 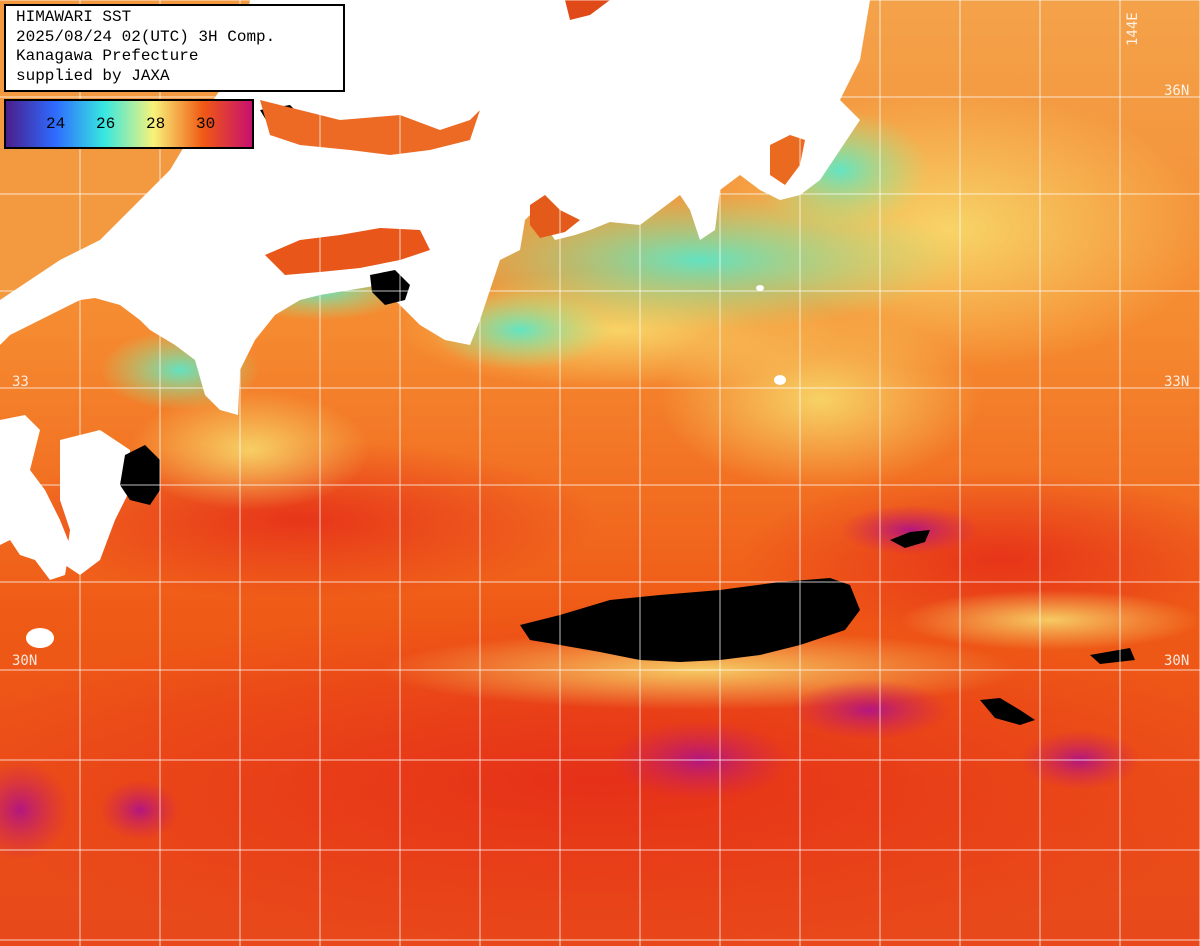 What do you see at coordinates (93, 75) in the screenshot?
I see `title-line-credit: supplied by JAXA` at bounding box center [93, 75].